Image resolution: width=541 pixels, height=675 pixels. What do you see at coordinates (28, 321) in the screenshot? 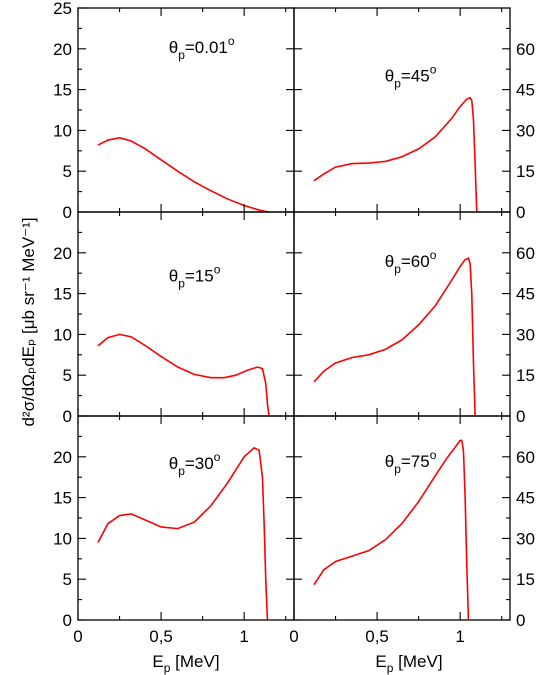
I see `y-axis-title: d²σ/dΩₚdEₚ [μb sr⁻¹ MeV⁻¹]` at bounding box center [28, 321].